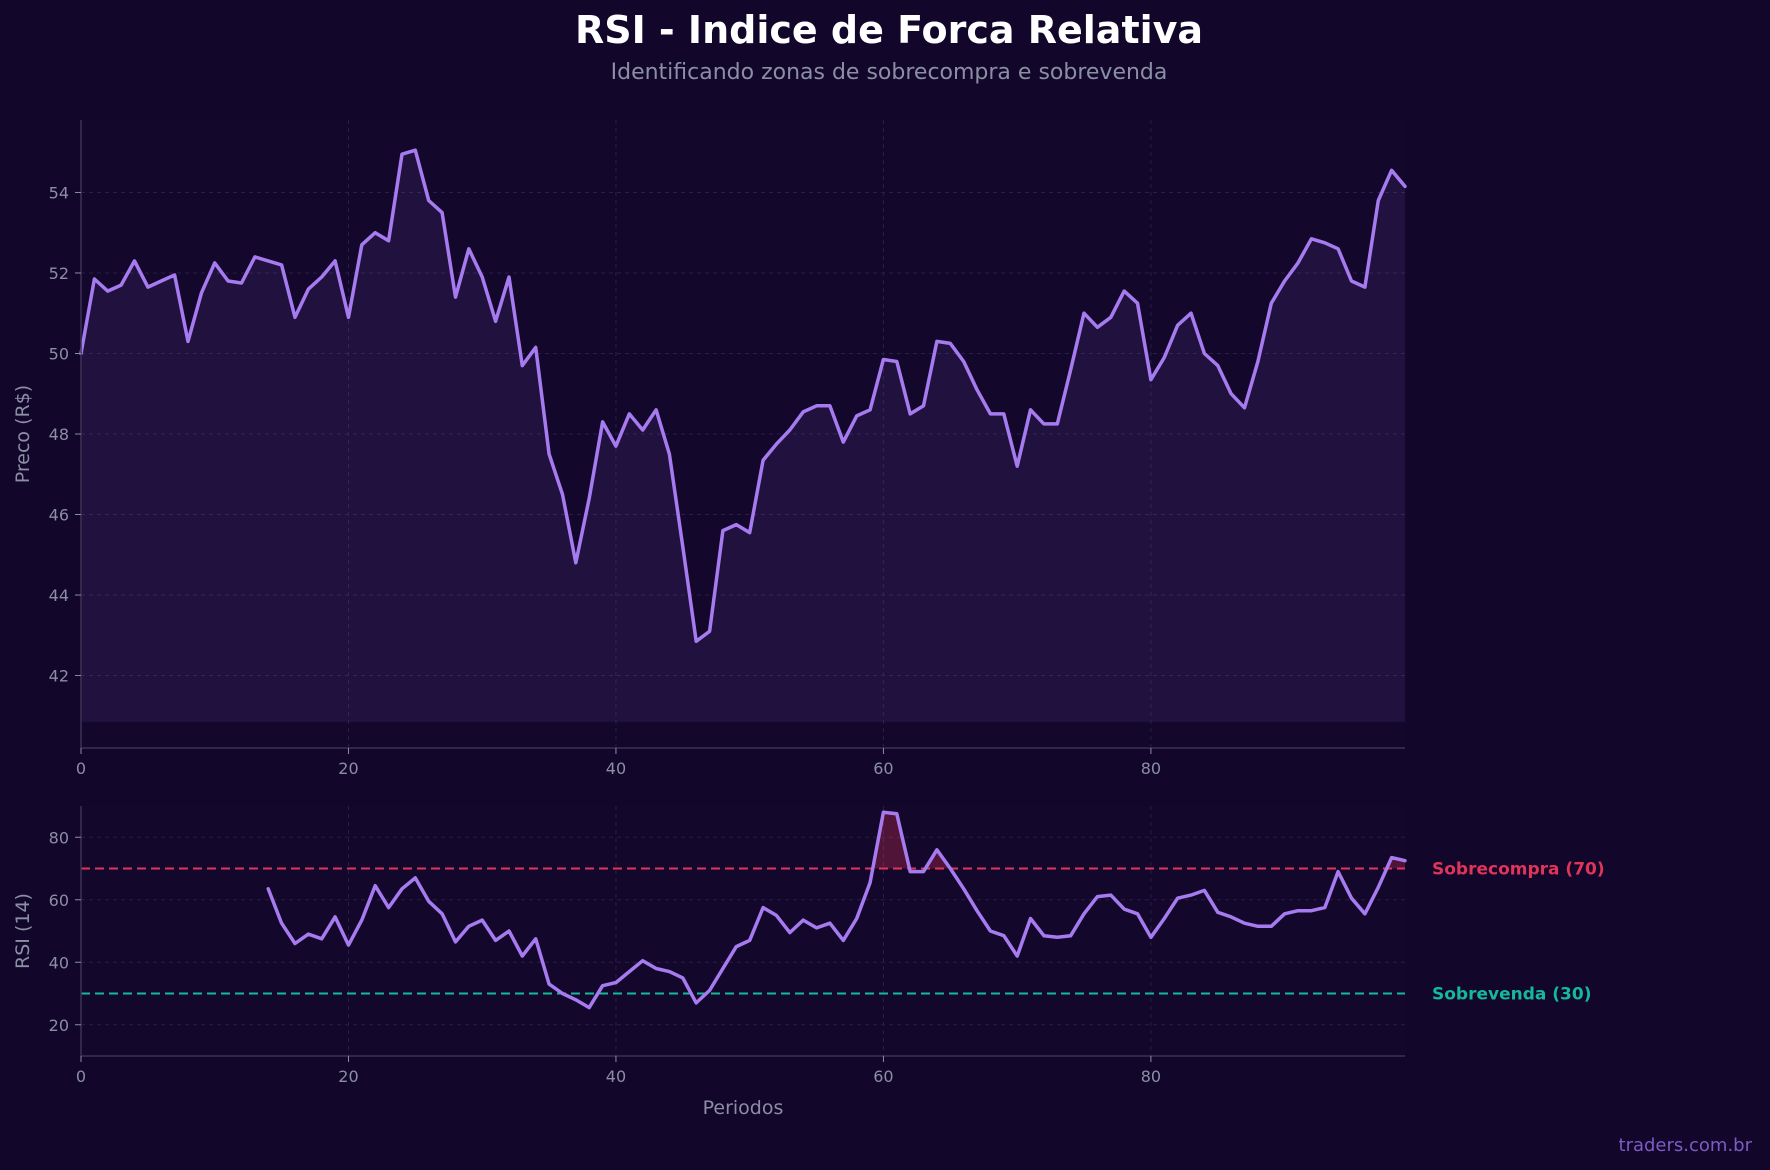 This screenshot has height=1170, width=1770. I want to click on y-tick-label: 48, so click(59, 434).